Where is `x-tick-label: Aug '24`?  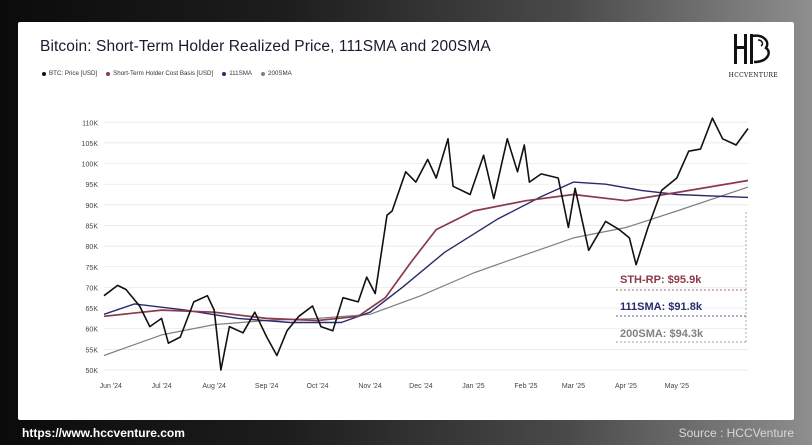
x-tick-label: Aug '24 is located at coordinates (214, 386).